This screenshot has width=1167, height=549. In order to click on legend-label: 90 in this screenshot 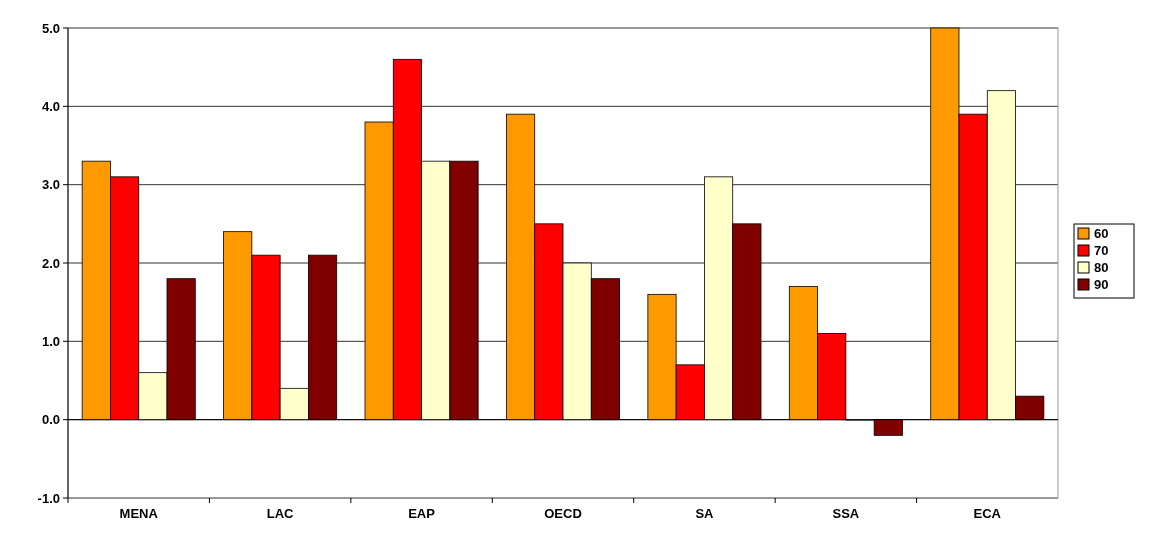, I will do `click(1101, 284)`.